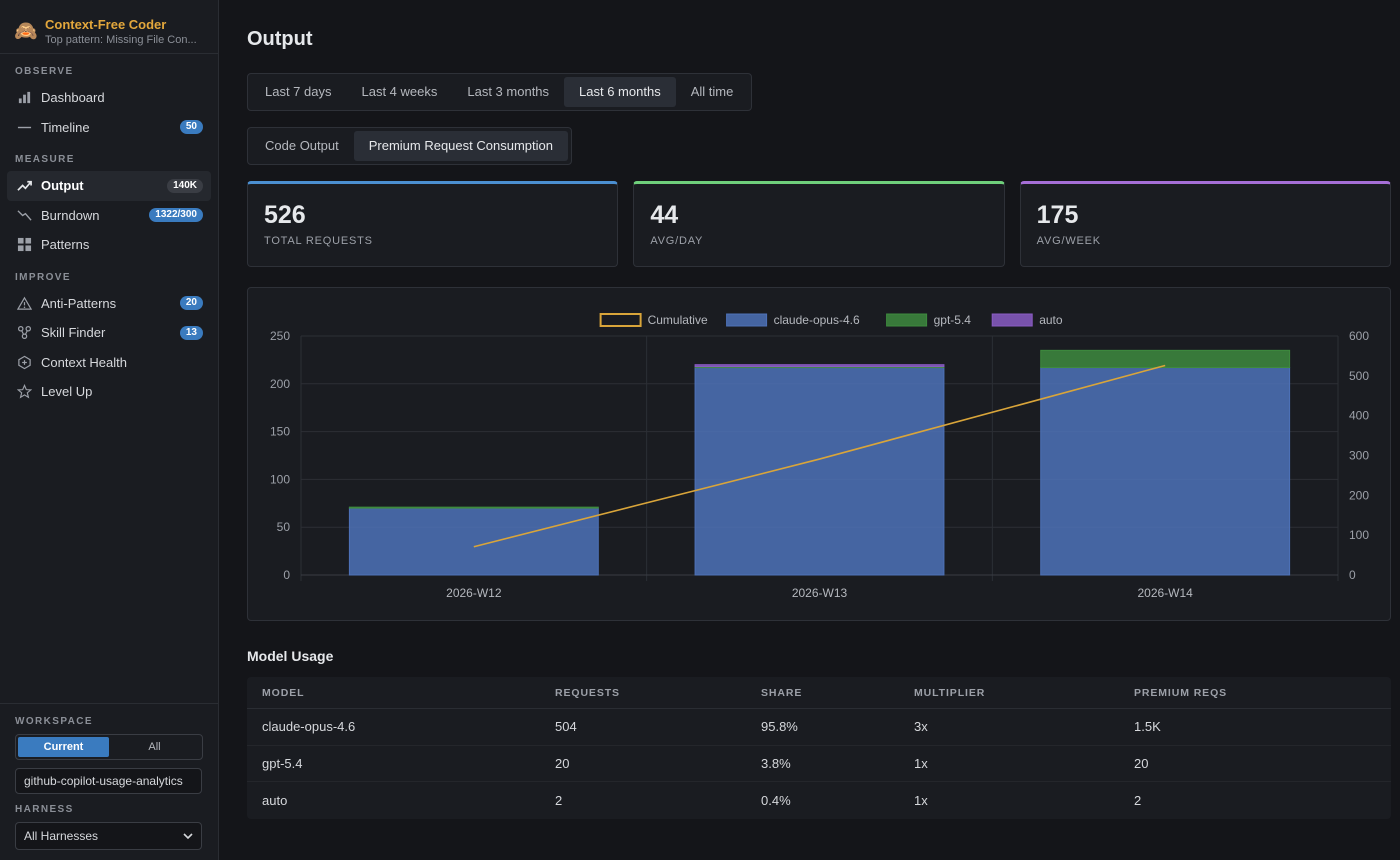 The height and width of the screenshot is (860, 1400). I want to click on column-header-requests: REQUESTS, so click(587, 692).